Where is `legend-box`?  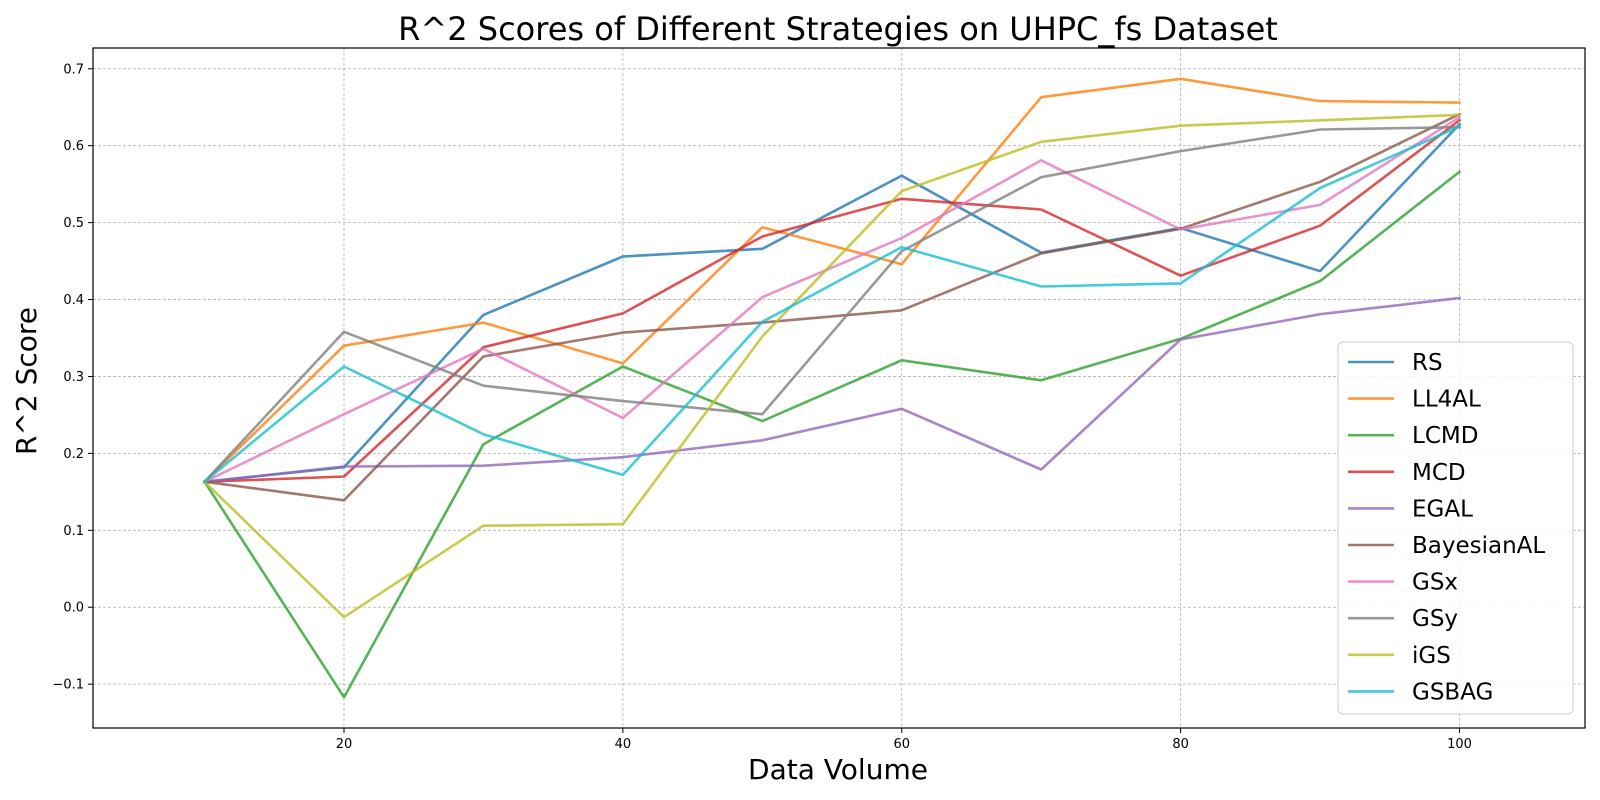 legend-box is located at coordinates (1455, 528).